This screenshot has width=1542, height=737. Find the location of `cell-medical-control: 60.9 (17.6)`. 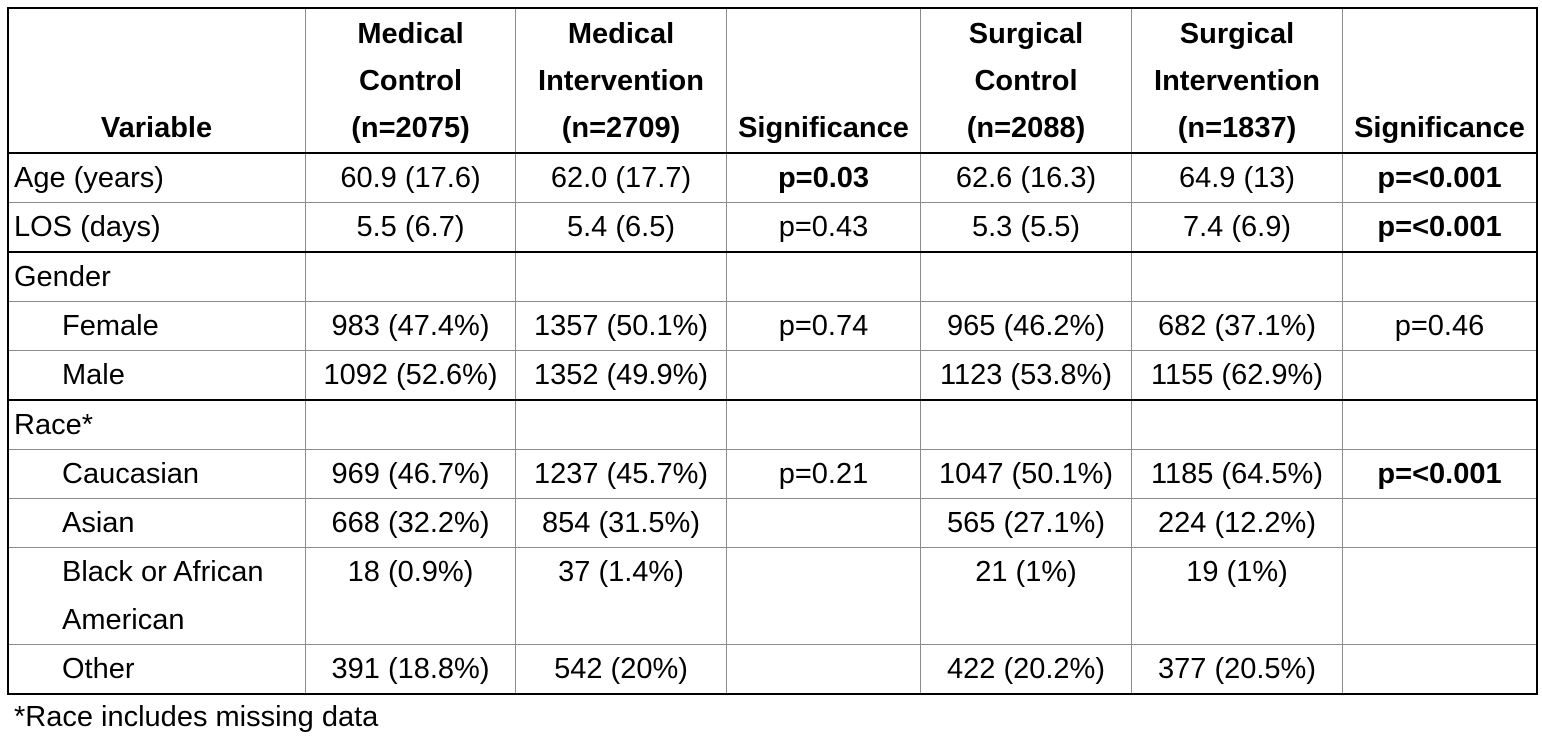

cell-medical-control: 60.9 (17.6) is located at coordinates (410, 177).